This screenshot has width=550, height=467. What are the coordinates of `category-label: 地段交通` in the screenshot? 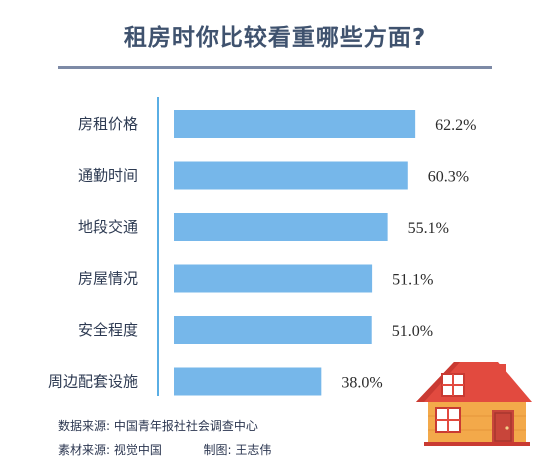 It's located at (108, 227).